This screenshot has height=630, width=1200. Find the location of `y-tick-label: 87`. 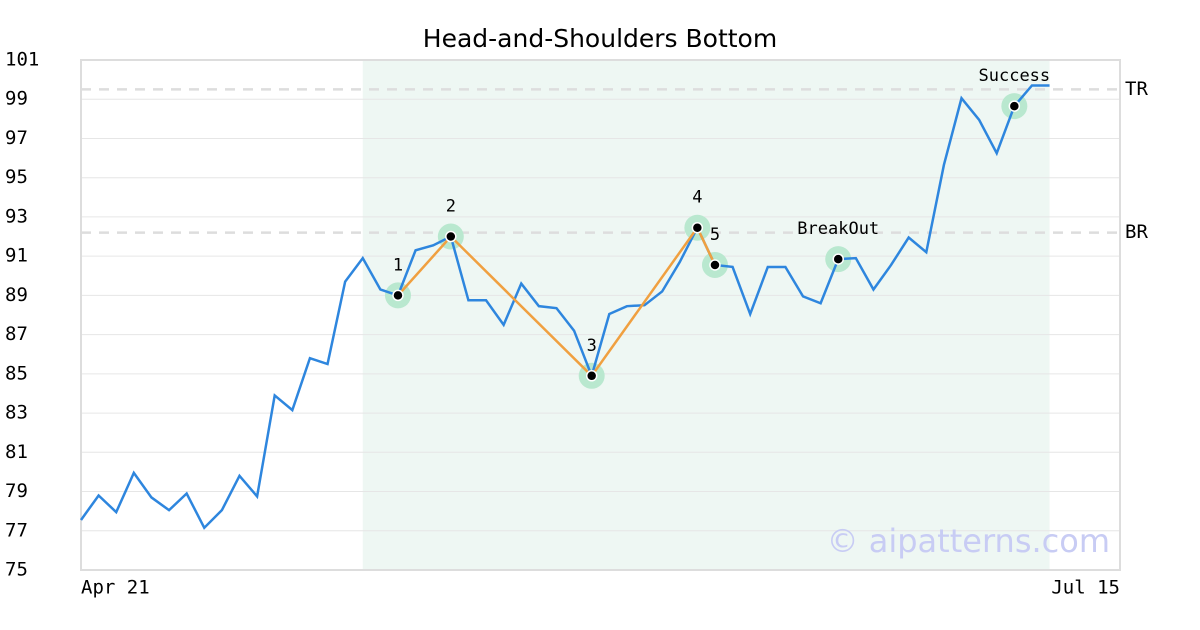

y-tick-label: 87 is located at coordinates (16, 334).